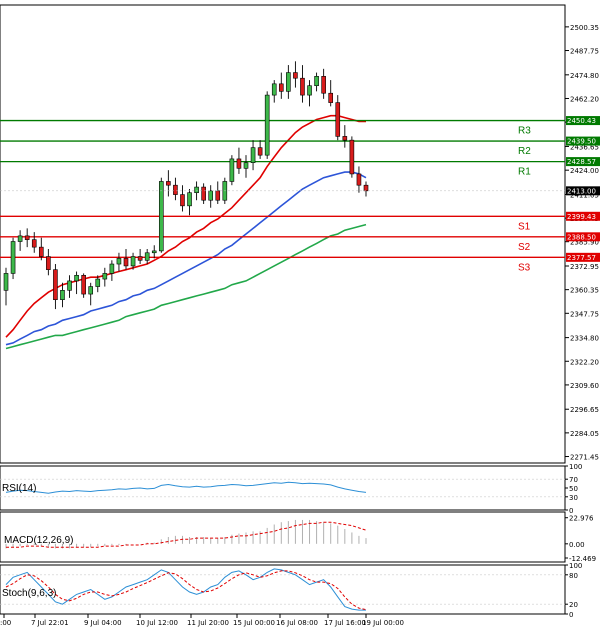  I want to click on rsi-tick-label: 0, so click(571, 511).